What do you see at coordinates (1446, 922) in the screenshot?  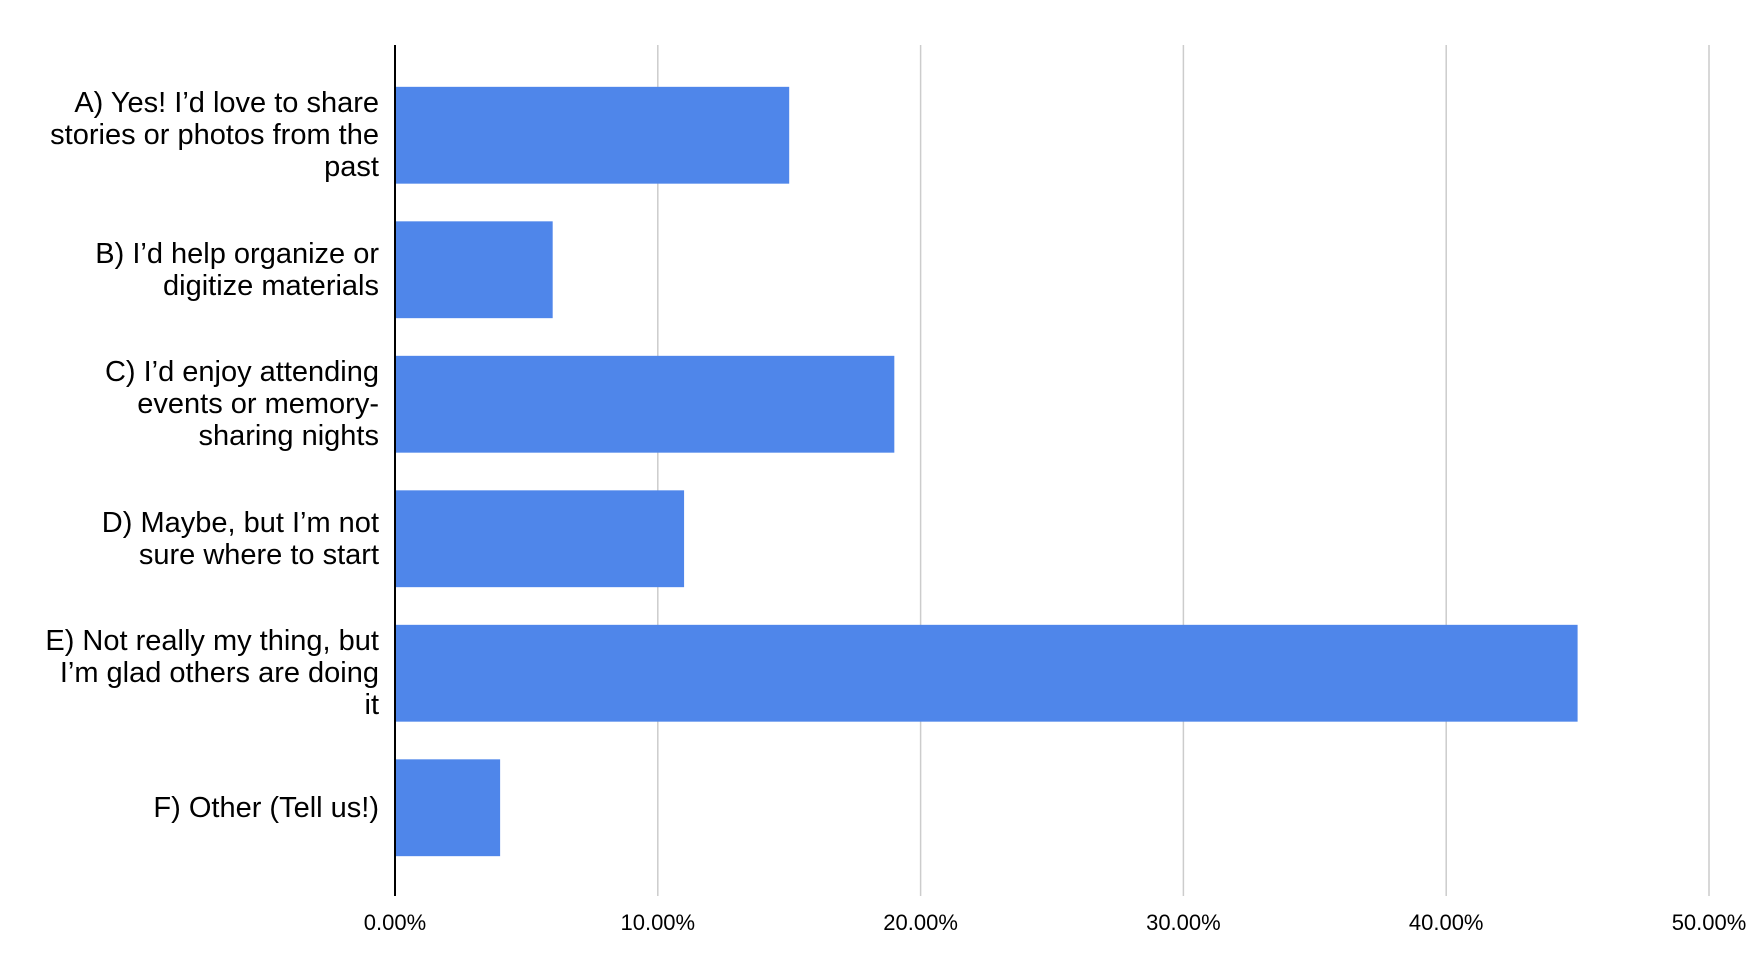 I see `x-tick-label: 40.00%` at bounding box center [1446, 922].